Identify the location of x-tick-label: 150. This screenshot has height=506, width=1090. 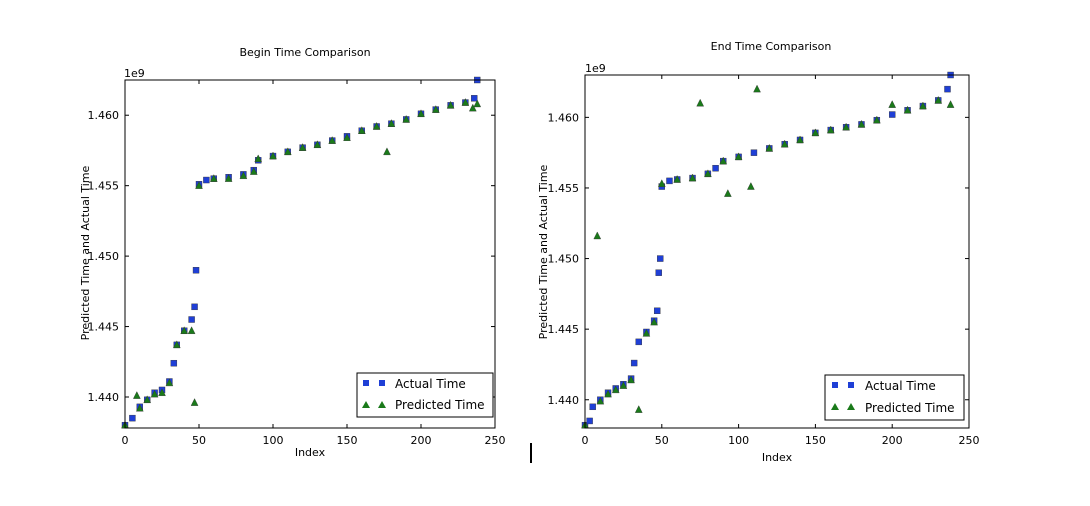
(347, 440).